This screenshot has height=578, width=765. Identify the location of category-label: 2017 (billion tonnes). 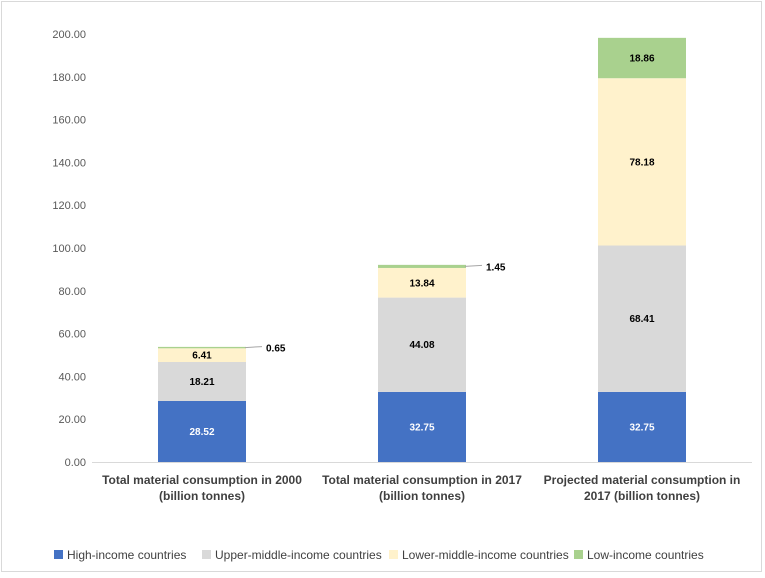
(642, 496).